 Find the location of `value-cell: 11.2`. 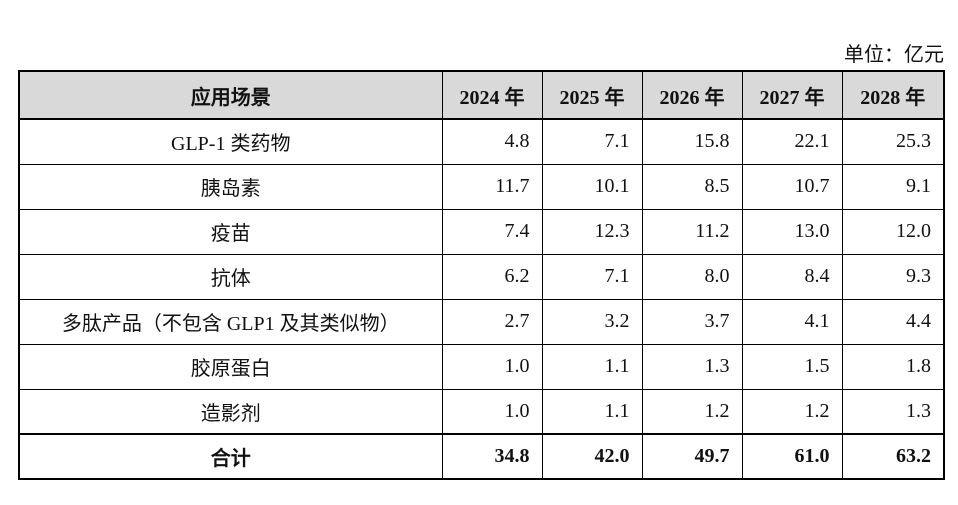

value-cell: 11.2 is located at coordinates (692, 231).